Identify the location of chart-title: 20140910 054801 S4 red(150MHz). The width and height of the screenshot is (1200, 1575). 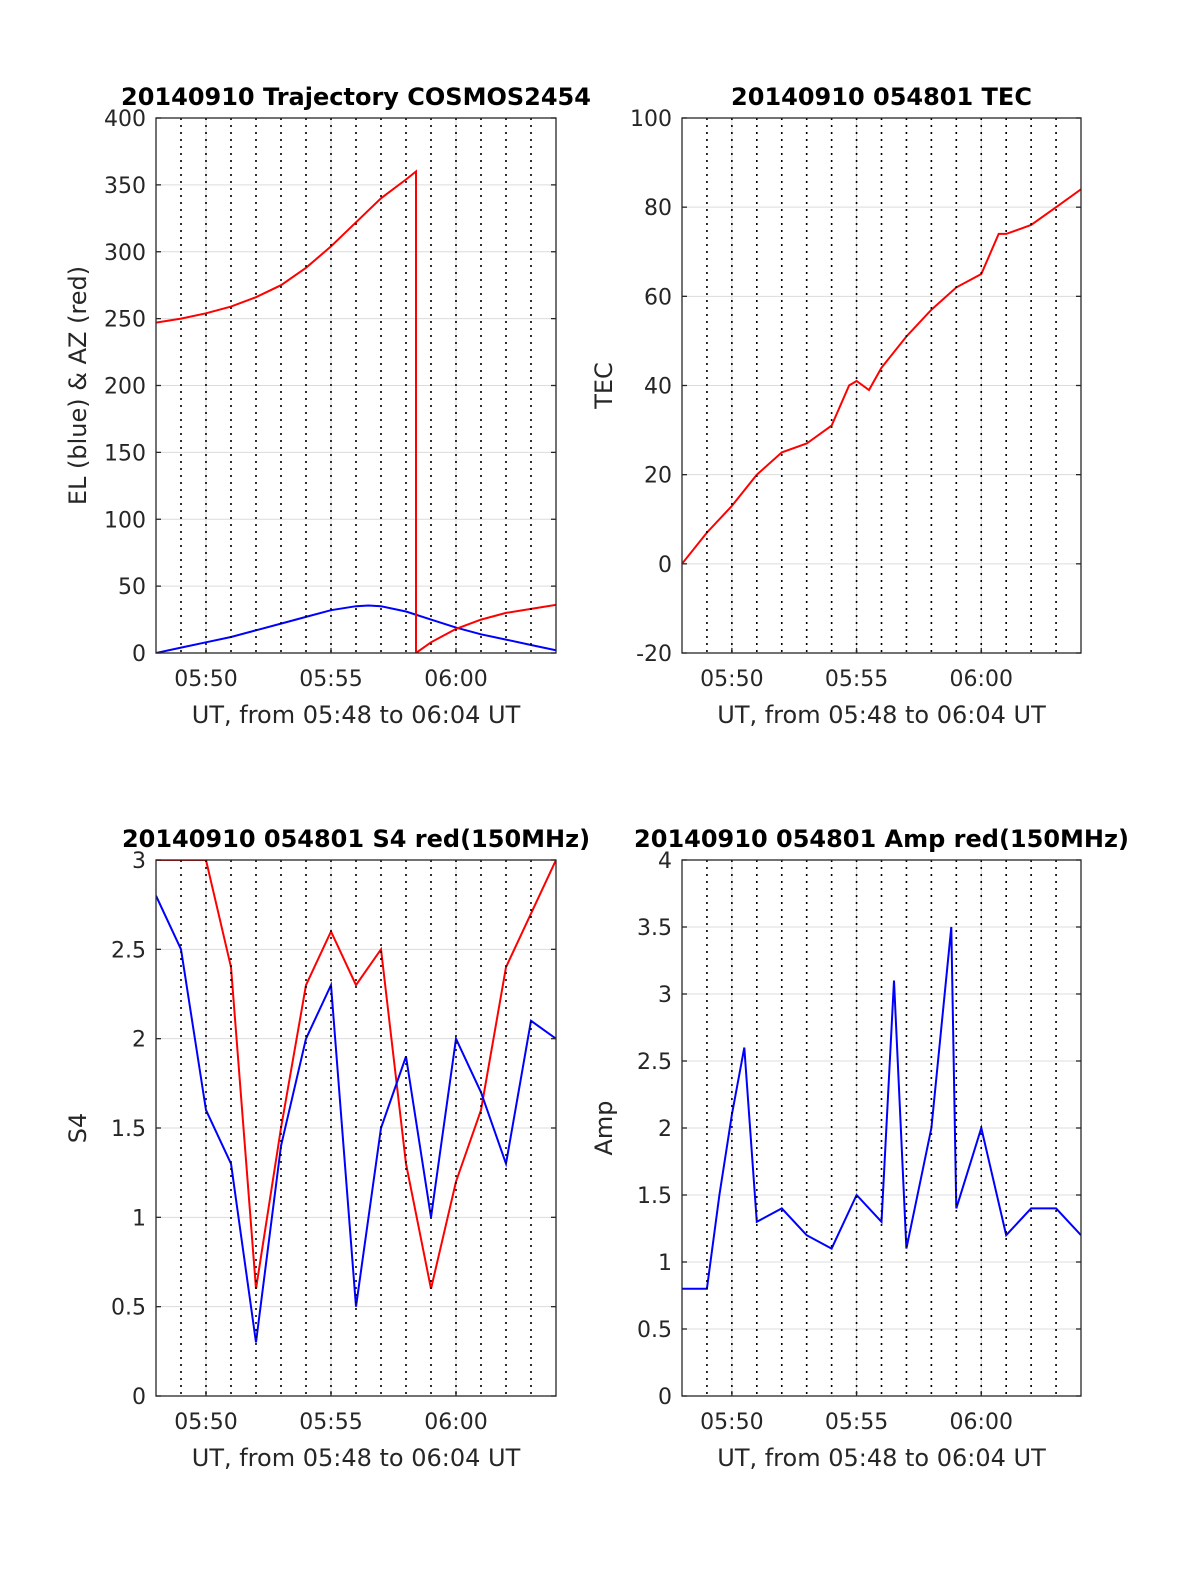
(356, 839).